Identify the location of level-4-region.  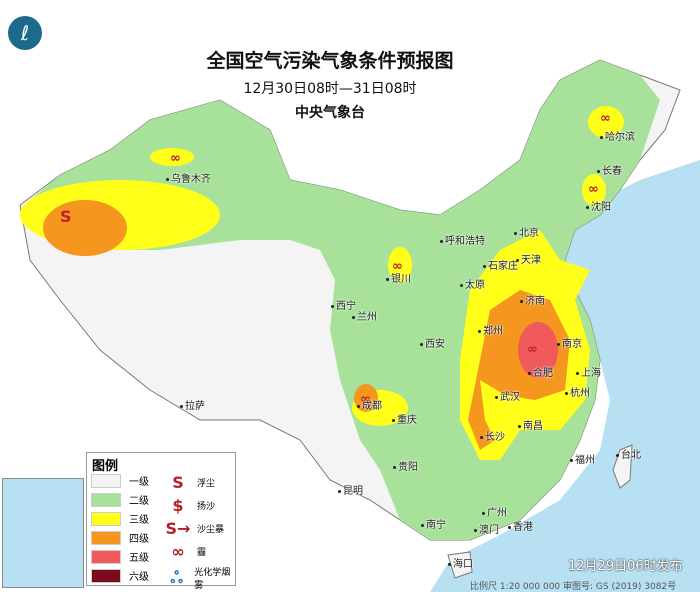
(85, 228).